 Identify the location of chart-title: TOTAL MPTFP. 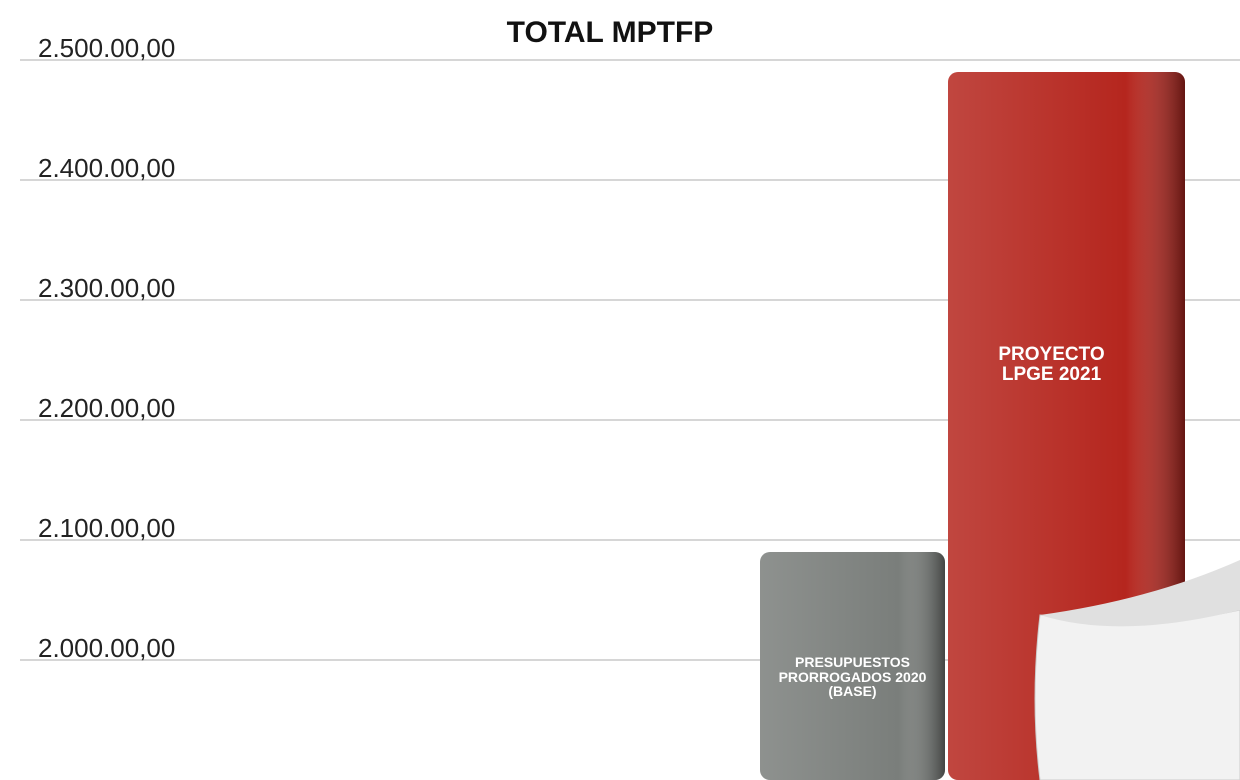
(610, 32).